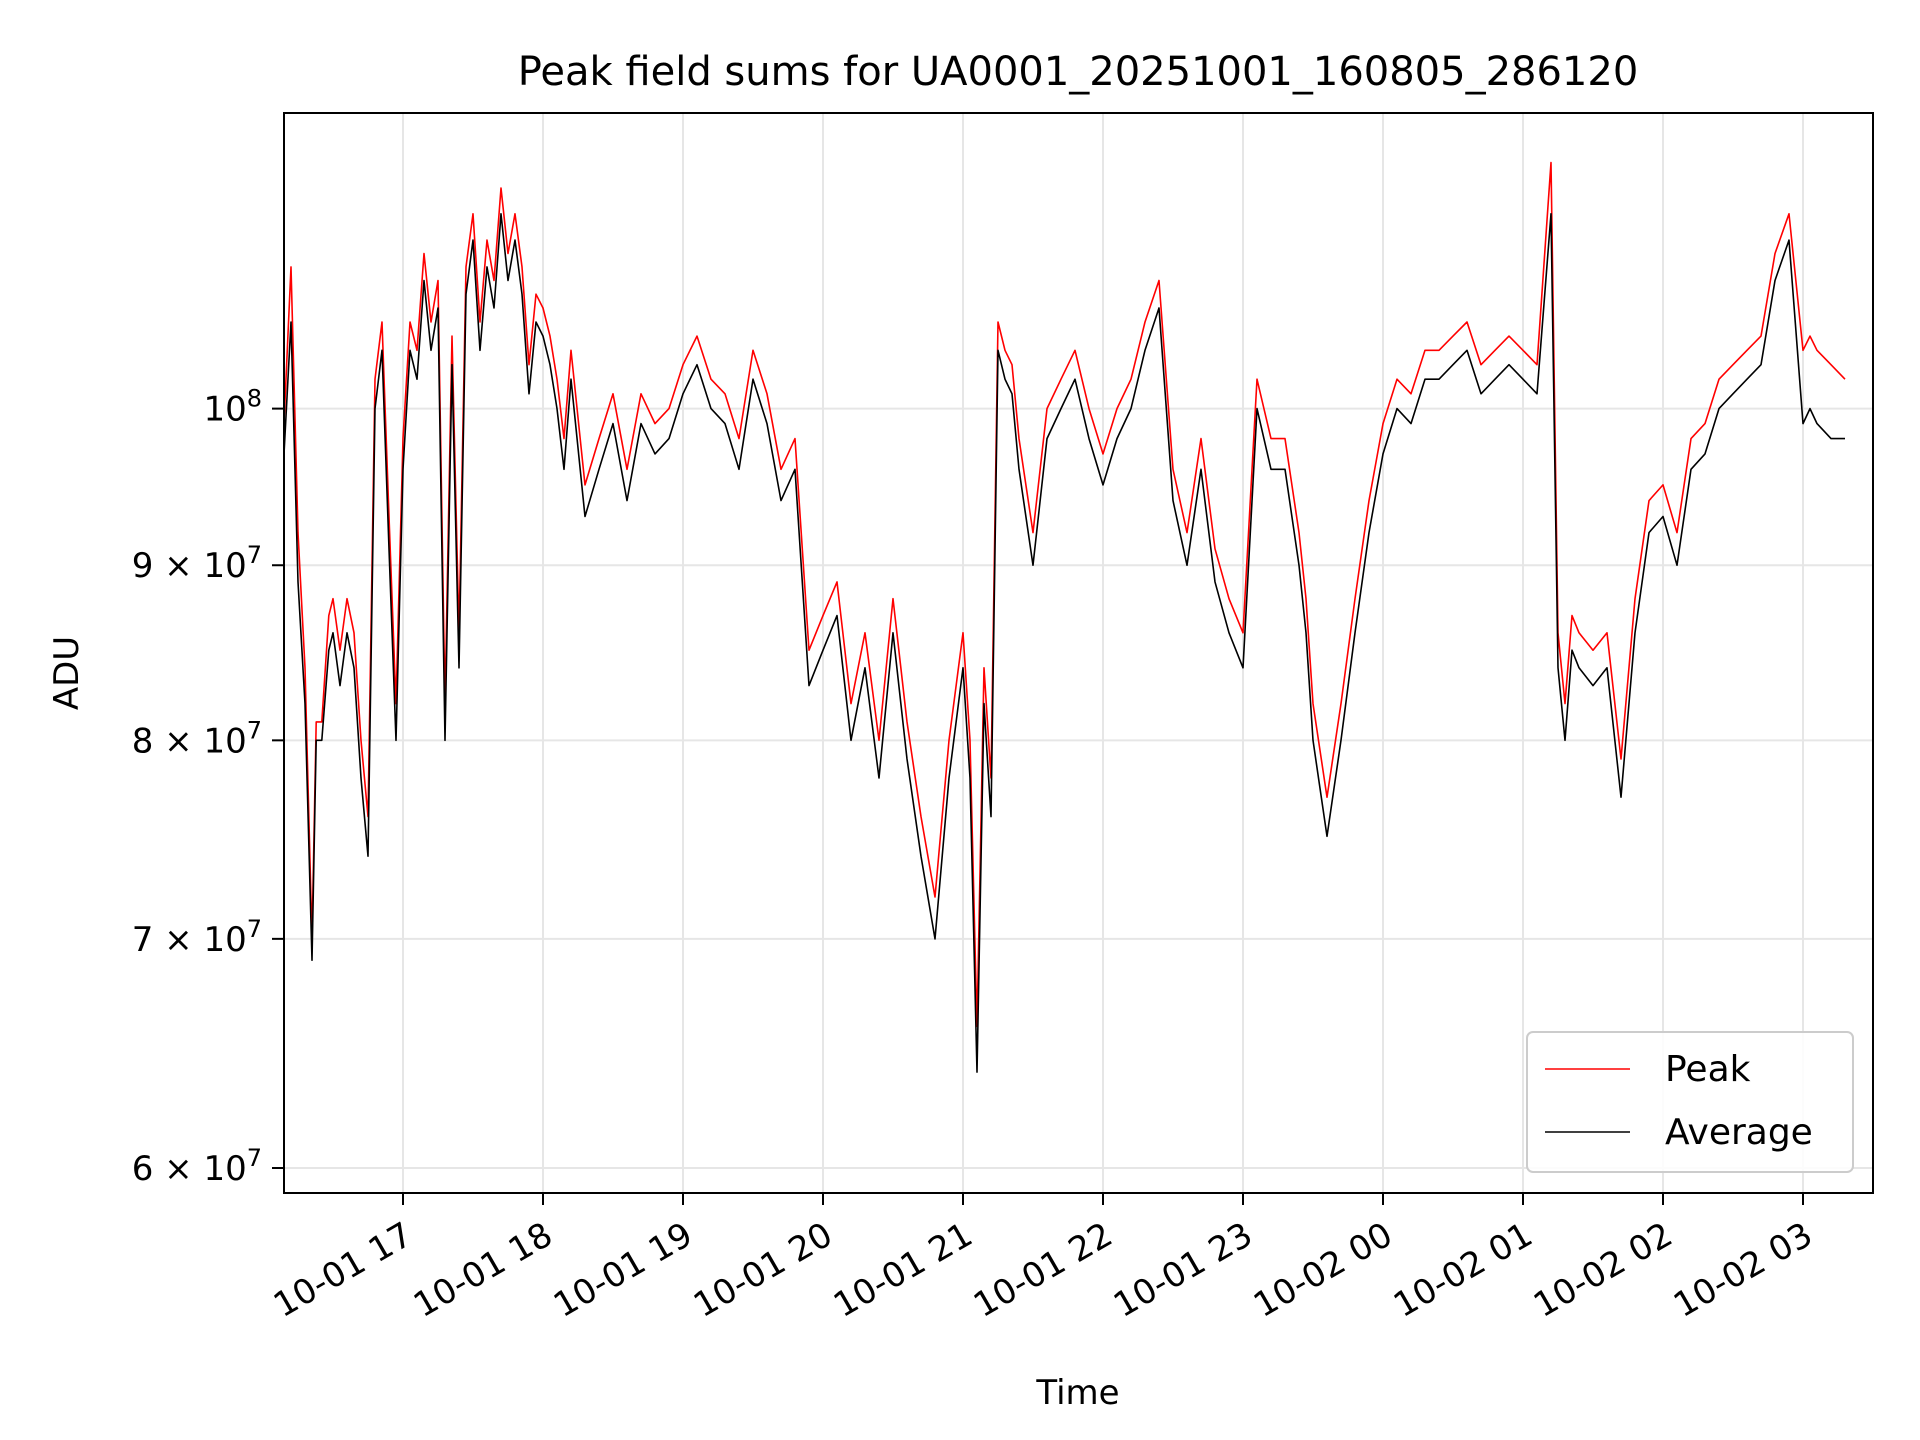 This screenshot has height=1440, width=1920. Describe the element at coordinates (208, 787) in the screenshot. I see `y-axis: 6 × 107 7 × 107 8 × 107 9 × 107 108` at that location.